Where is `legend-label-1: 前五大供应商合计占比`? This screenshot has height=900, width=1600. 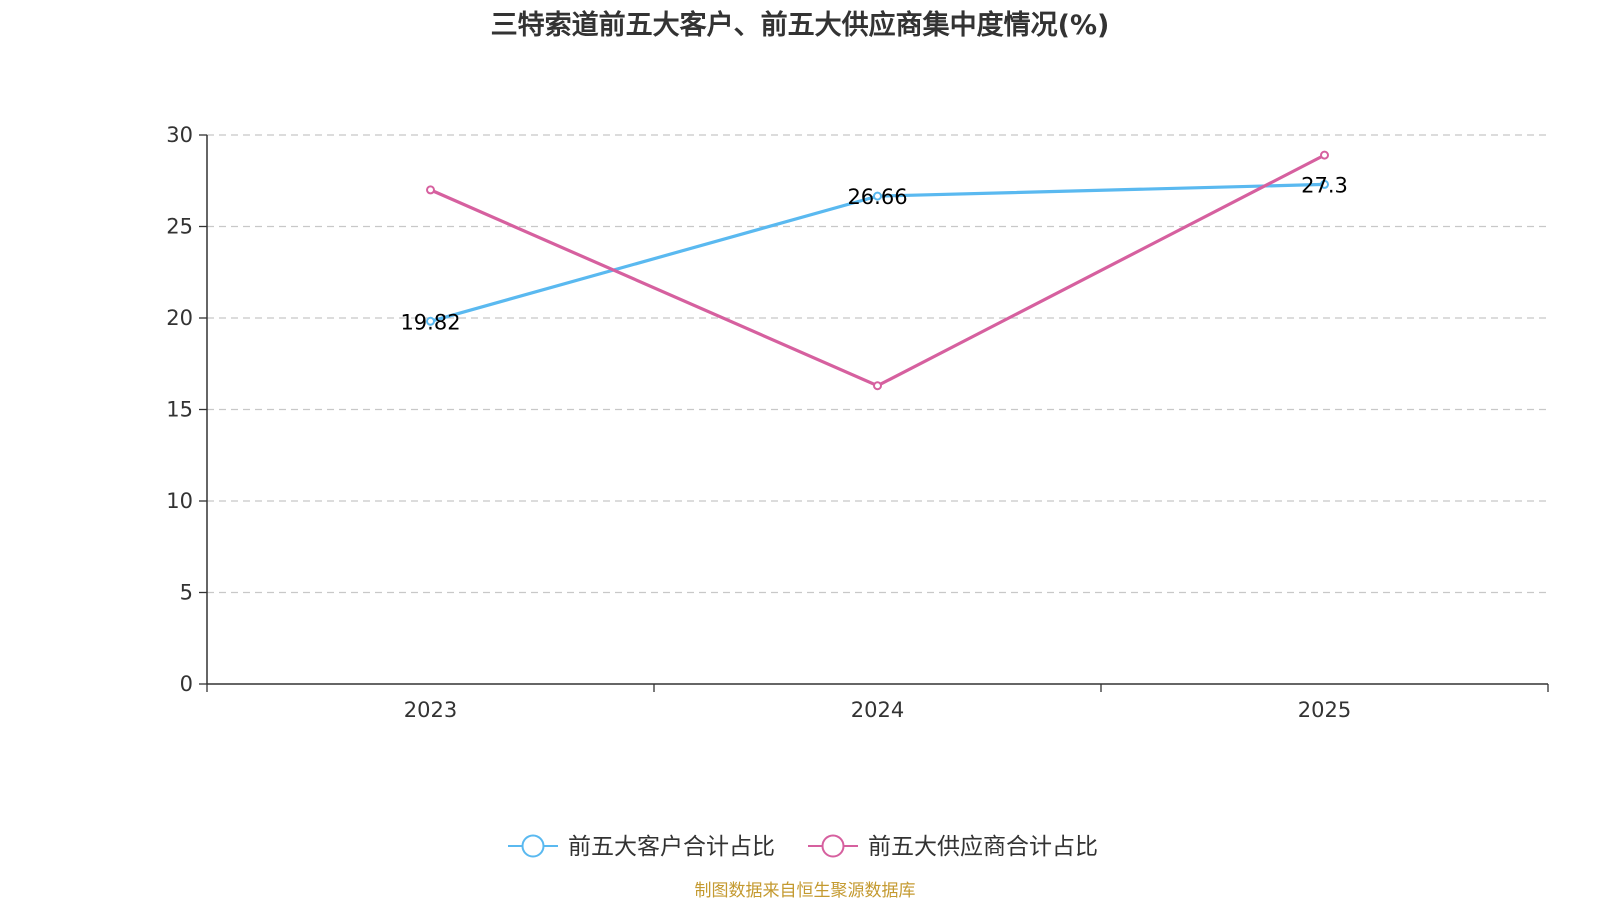
legend-label-1: 前五大供应商合计占比 is located at coordinates (983, 847).